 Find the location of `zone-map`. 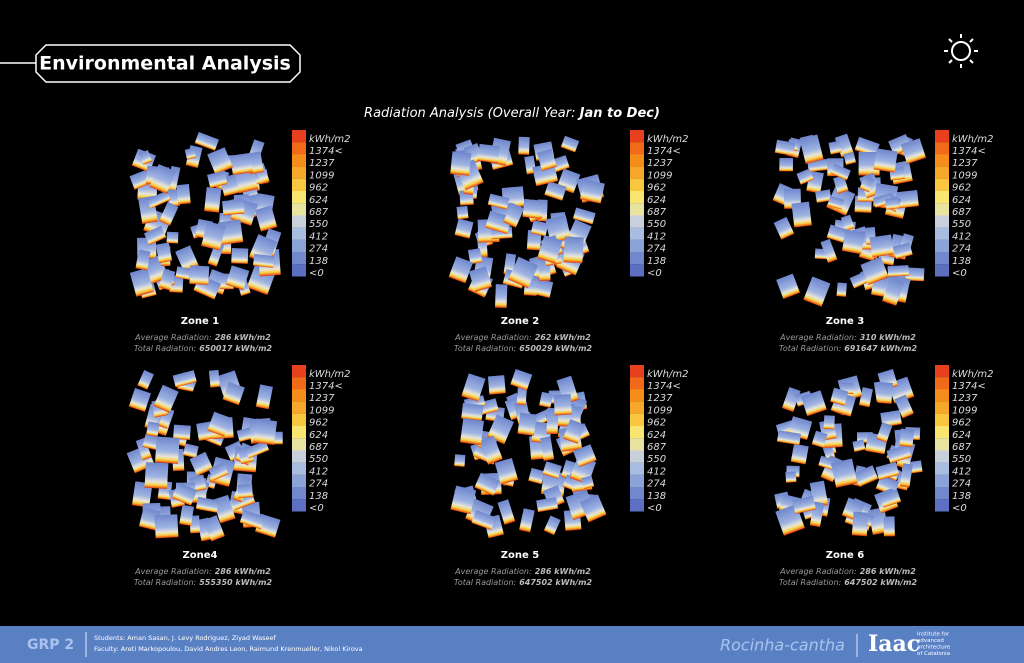

zone-map is located at coordinates (204, 455).